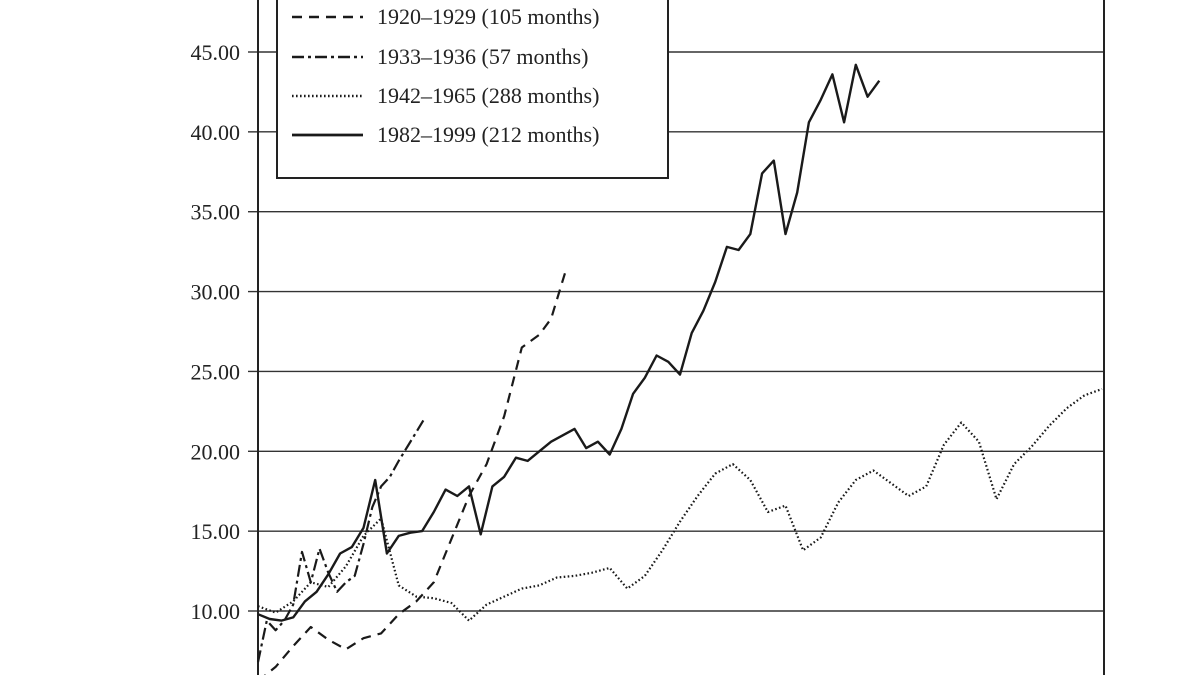  Describe the element at coordinates (216, 212) in the screenshot. I see `y-tick-label: 35.00` at that location.